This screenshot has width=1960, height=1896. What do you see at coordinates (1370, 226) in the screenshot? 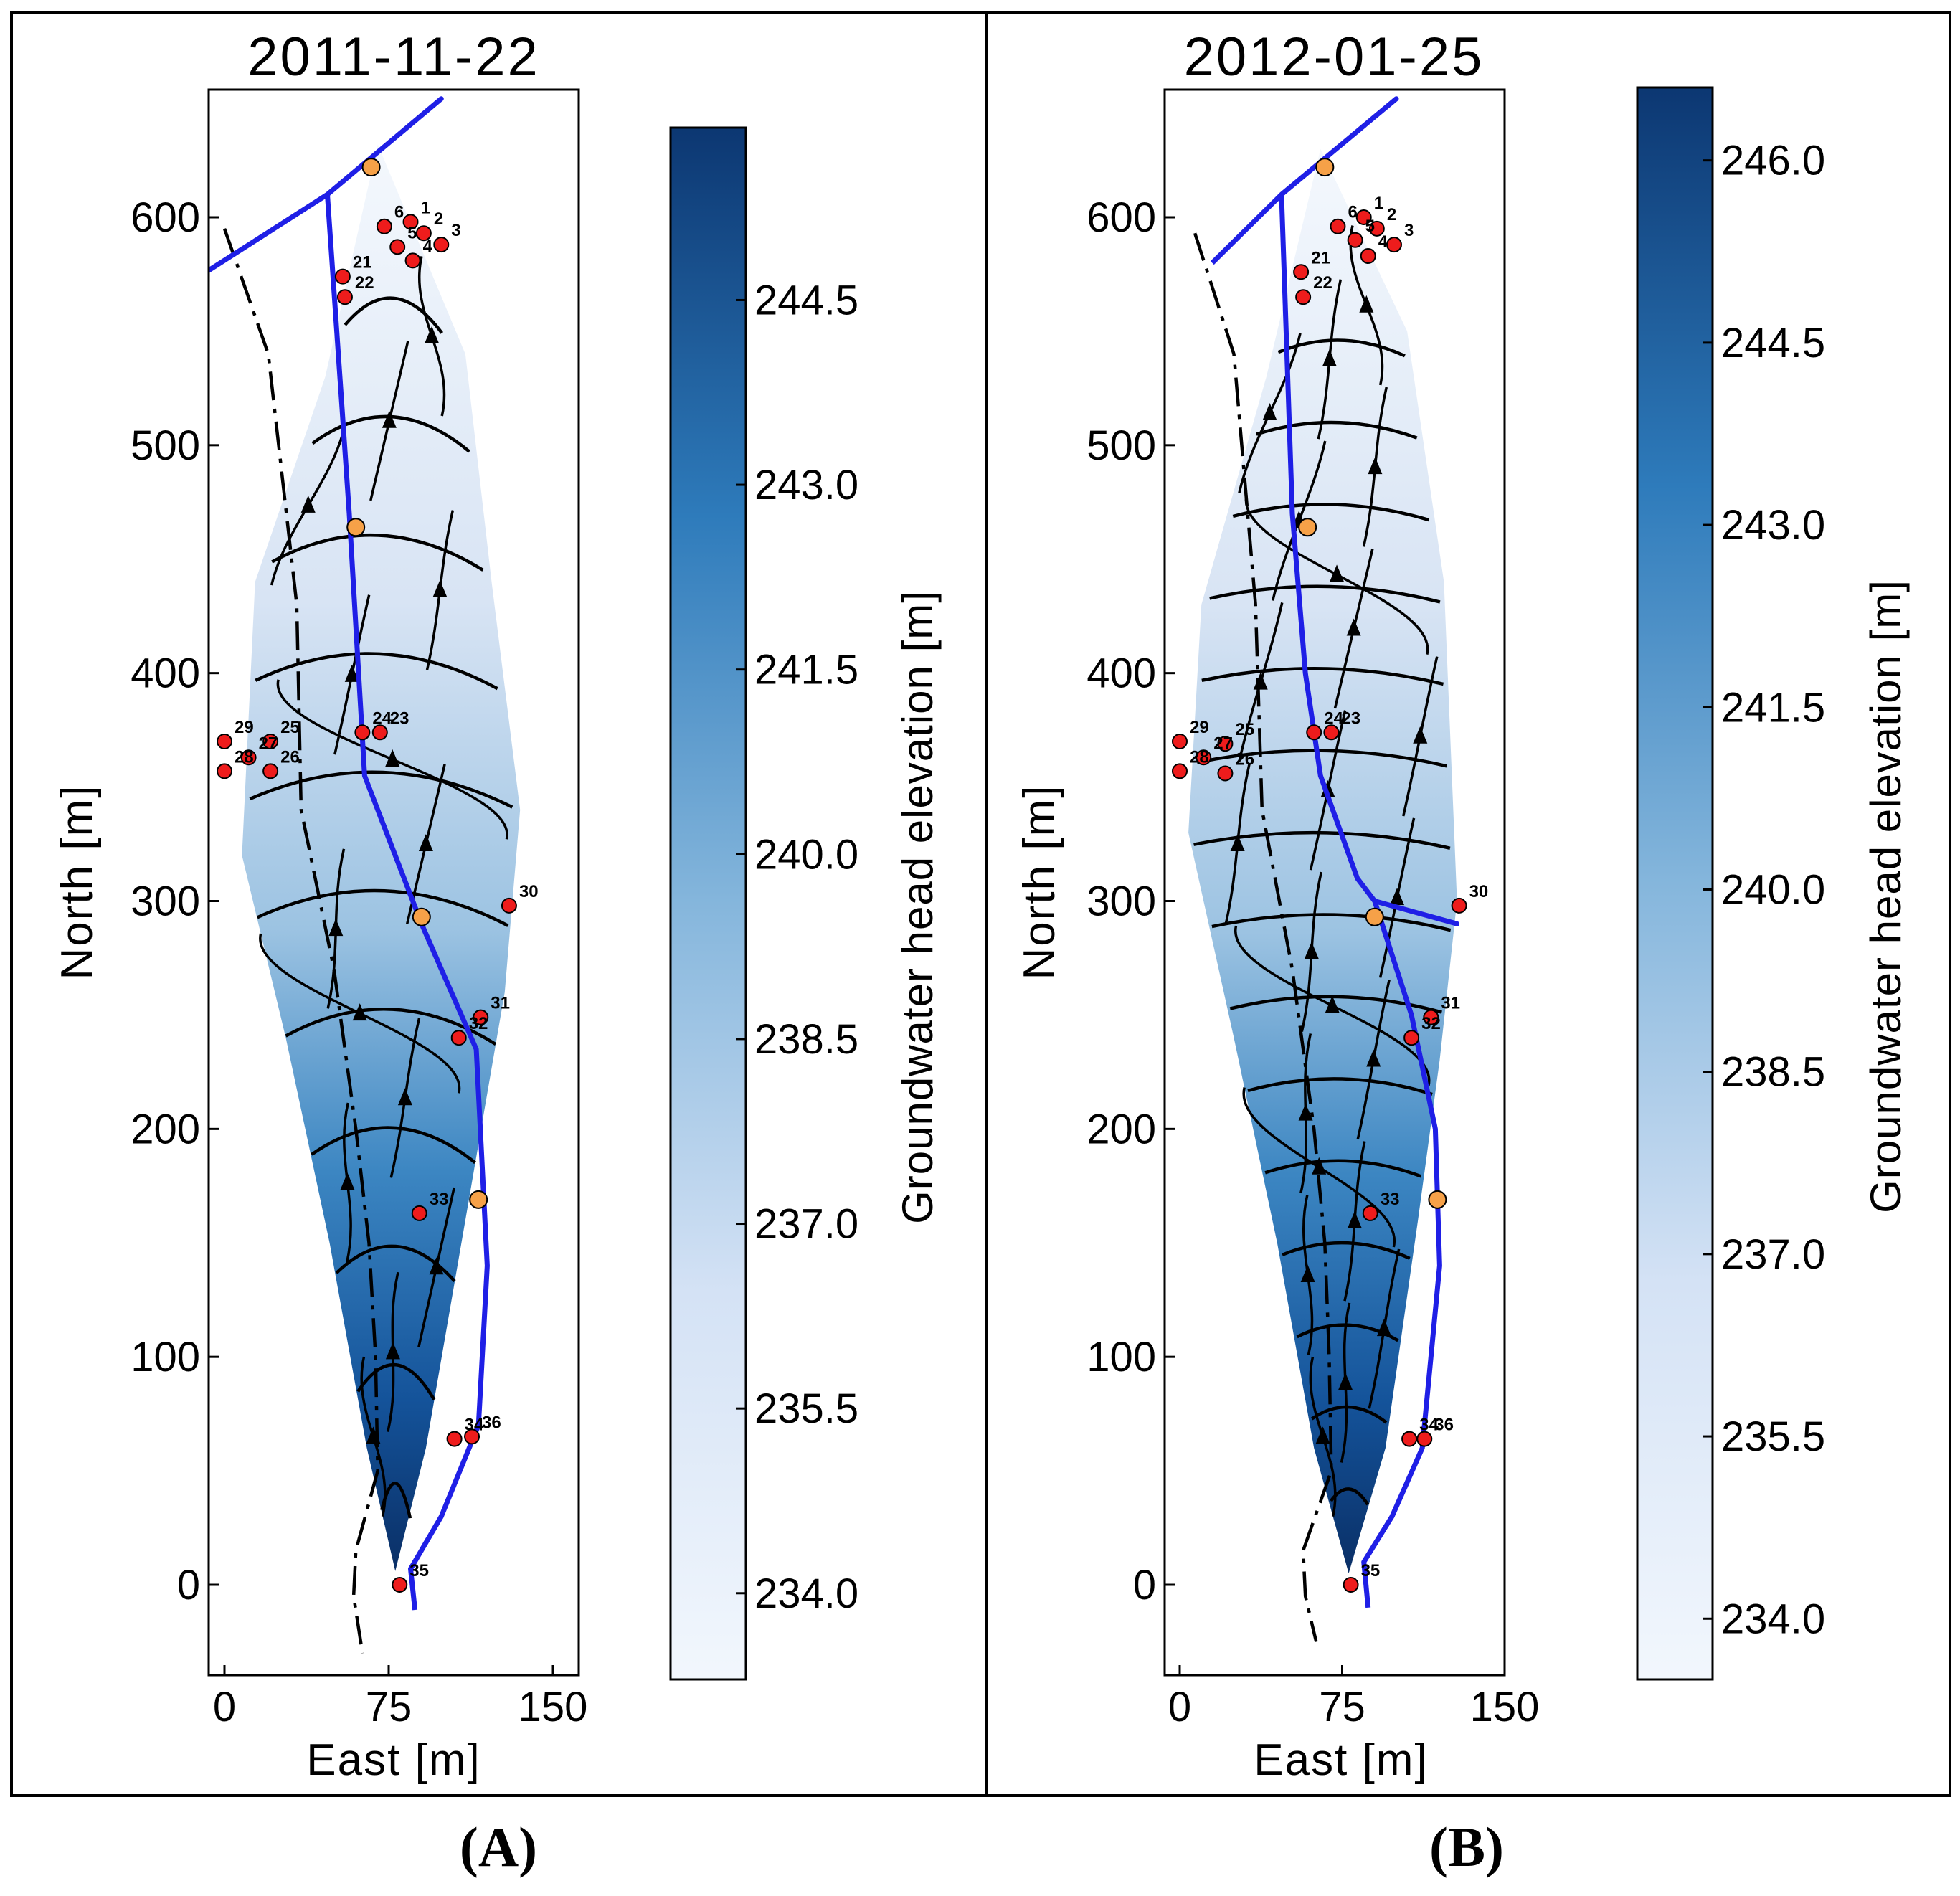
I see `well-label: 5` at bounding box center [1370, 226].